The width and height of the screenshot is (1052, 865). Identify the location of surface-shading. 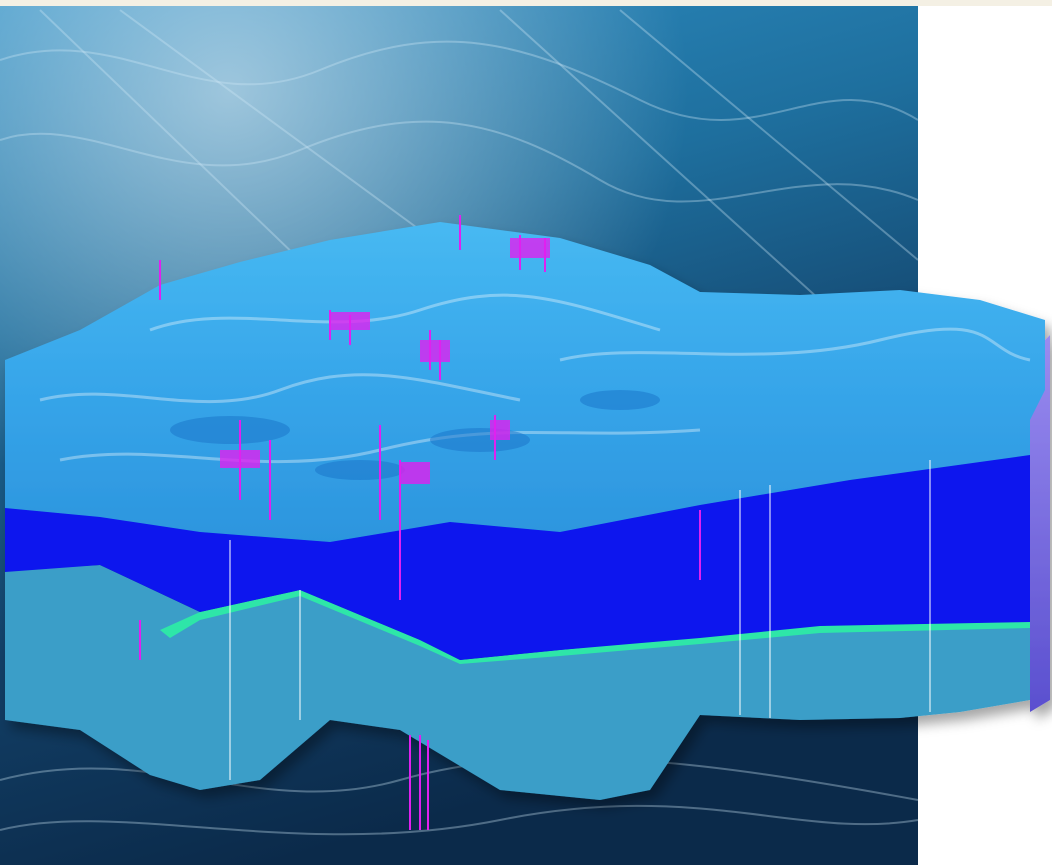
(415, 435).